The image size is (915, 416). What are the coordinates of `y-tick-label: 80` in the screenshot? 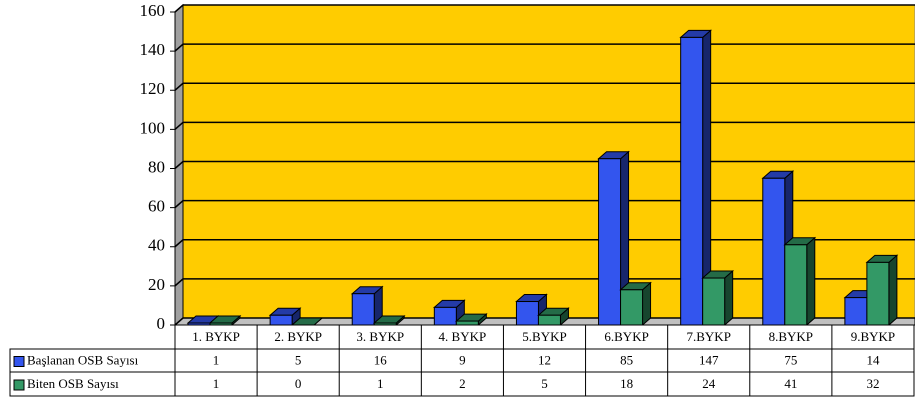 It's located at (156, 166).